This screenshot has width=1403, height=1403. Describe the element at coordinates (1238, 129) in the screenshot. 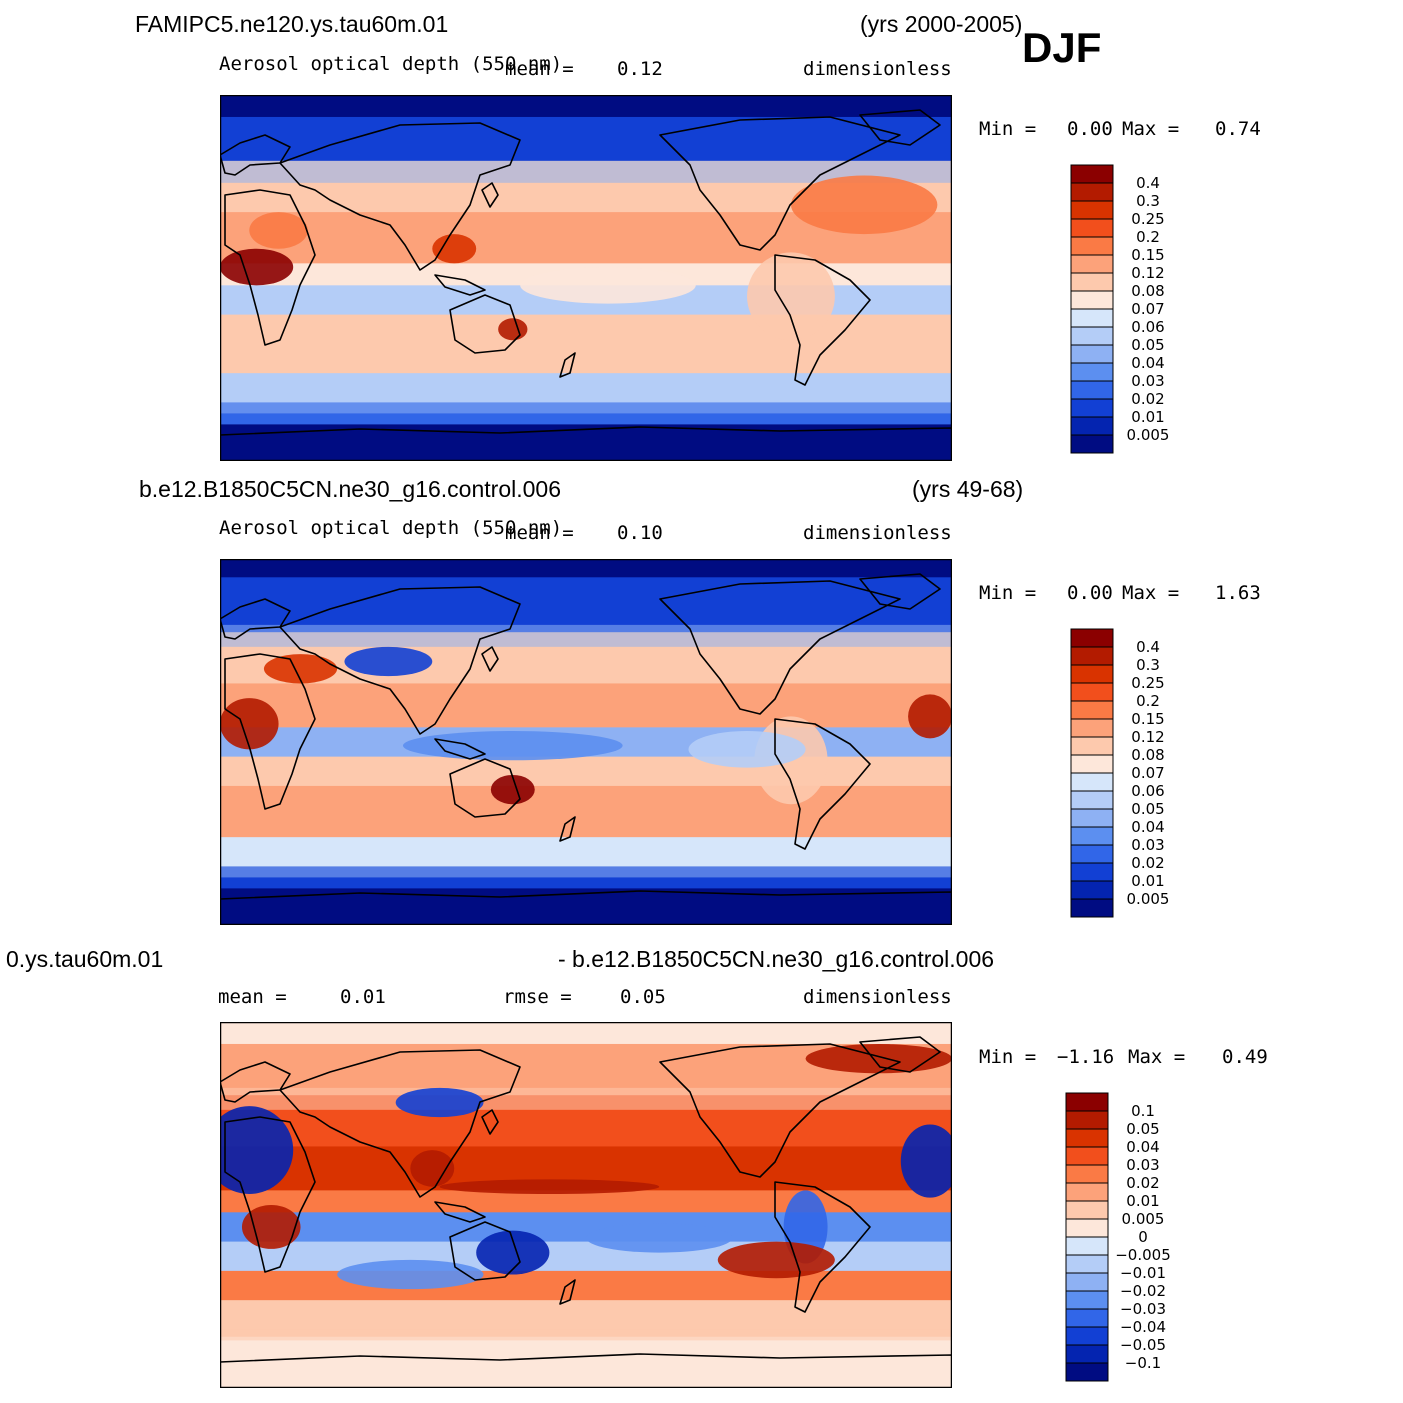

I see `panel1-max-value: 0.74` at that location.